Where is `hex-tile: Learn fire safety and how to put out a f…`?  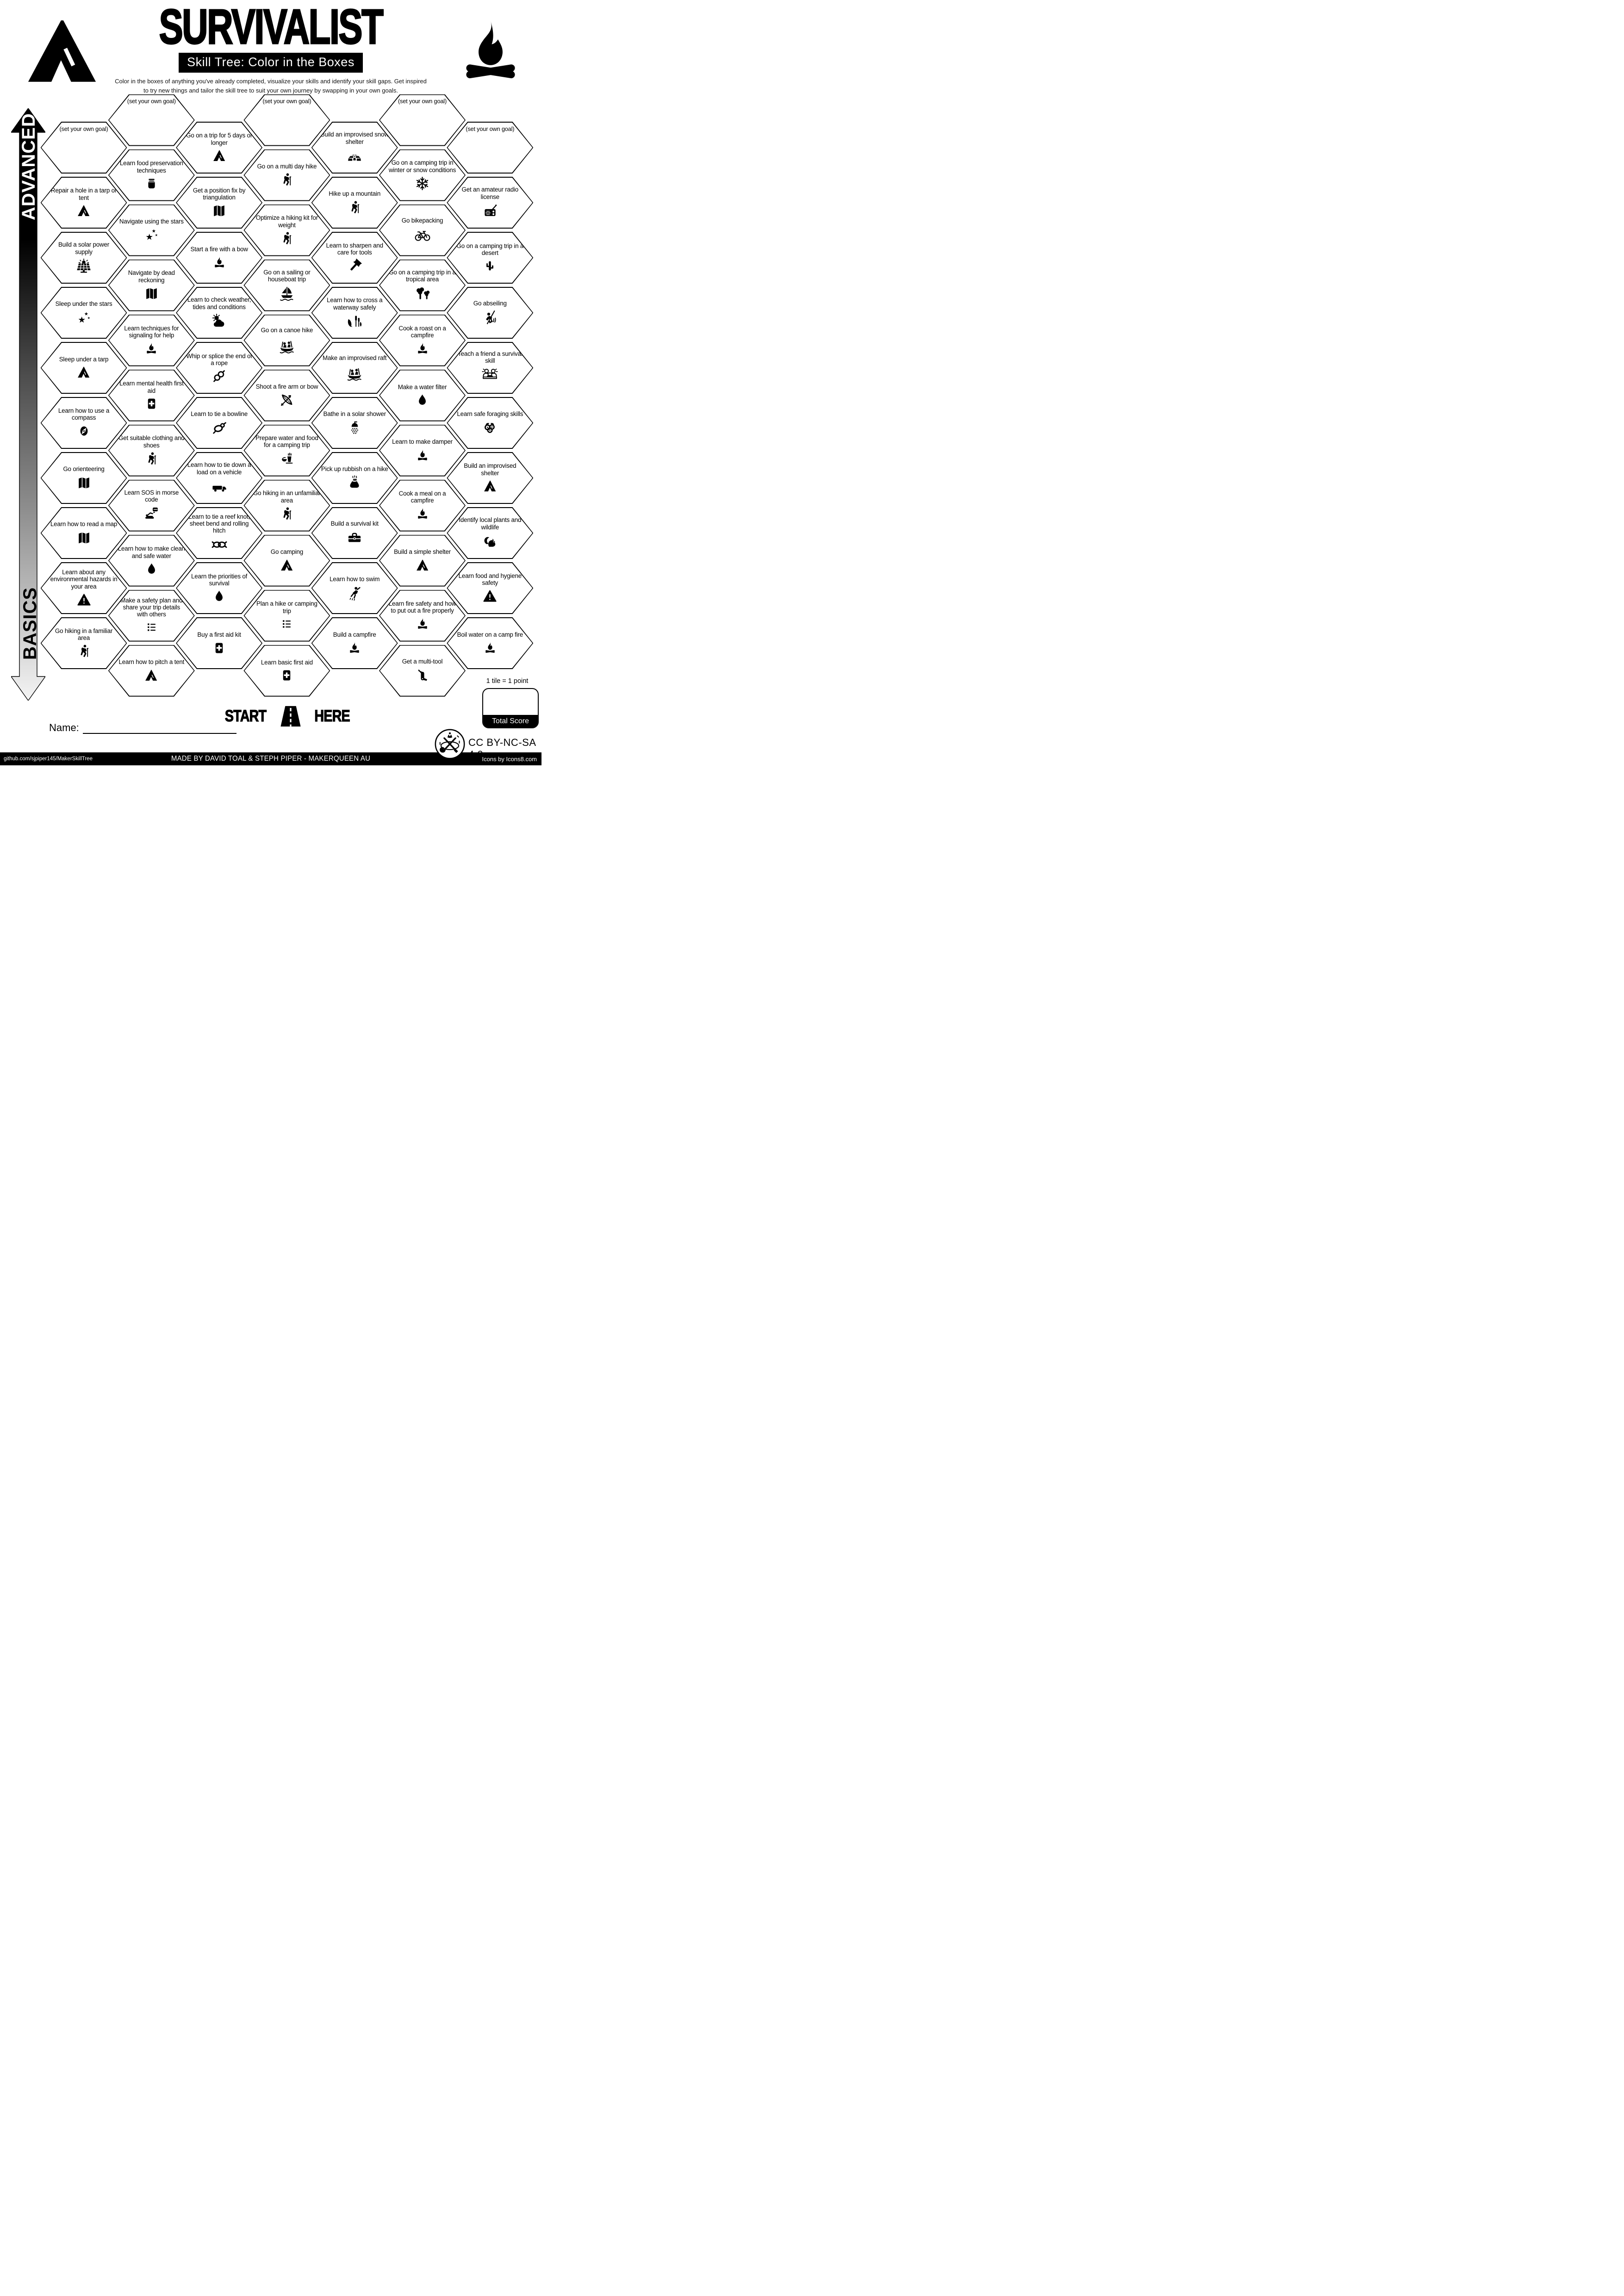
hex-tile: Learn fire safety and how to put out a f… is located at coordinates (422, 616).